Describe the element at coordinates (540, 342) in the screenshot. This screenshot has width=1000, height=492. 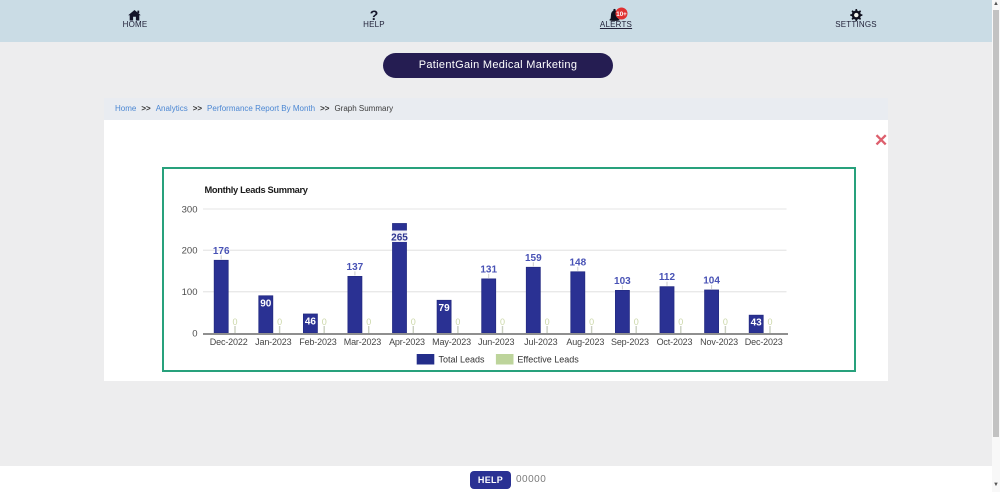
I see `svg-text: Jul-2023` at that location.